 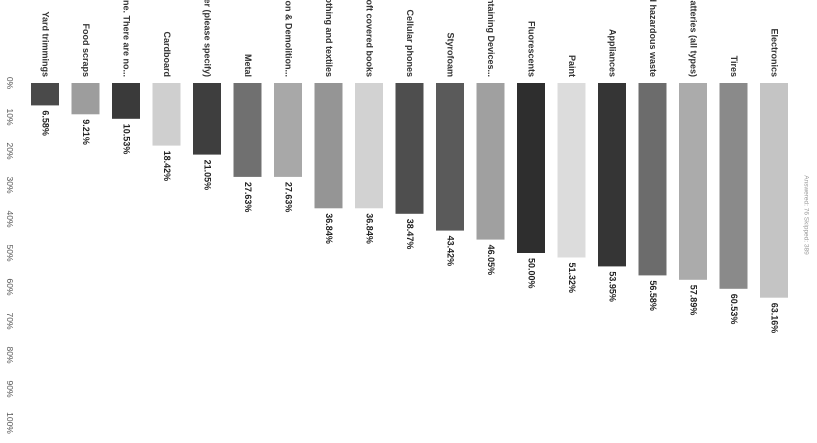 What do you see at coordinates (10, 320) in the screenshot?
I see `value-axis-tick-label: 70%` at bounding box center [10, 320].